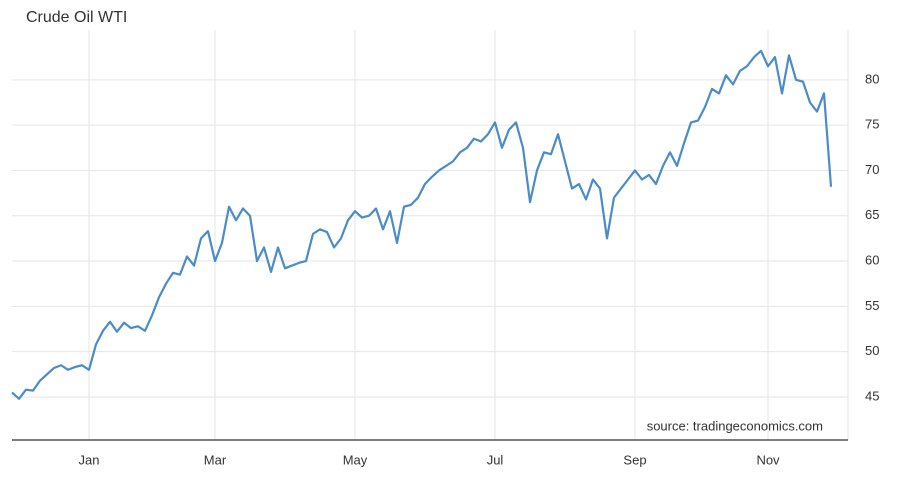 The width and height of the screenshot is (905, 479). I want to click on chart-title: Crude Oil WTI, so click(76, 17).